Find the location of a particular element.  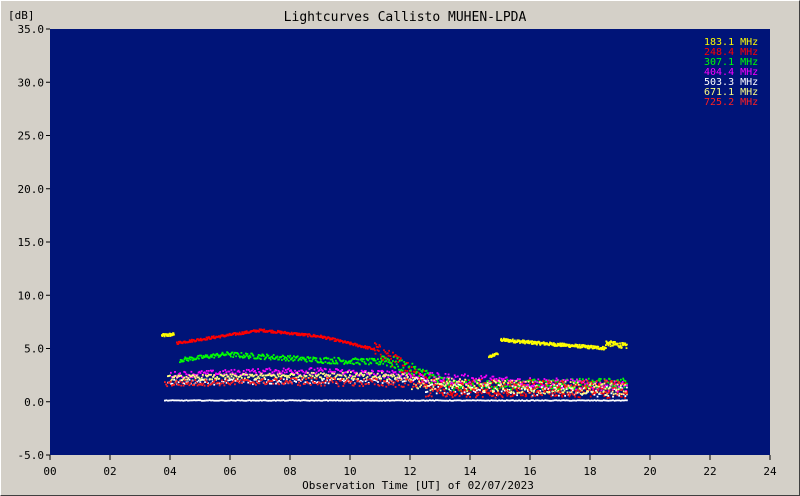

y-axis: -5.00.05.010.015.020.025.030.035.0 is located at coordinates (34, 242).